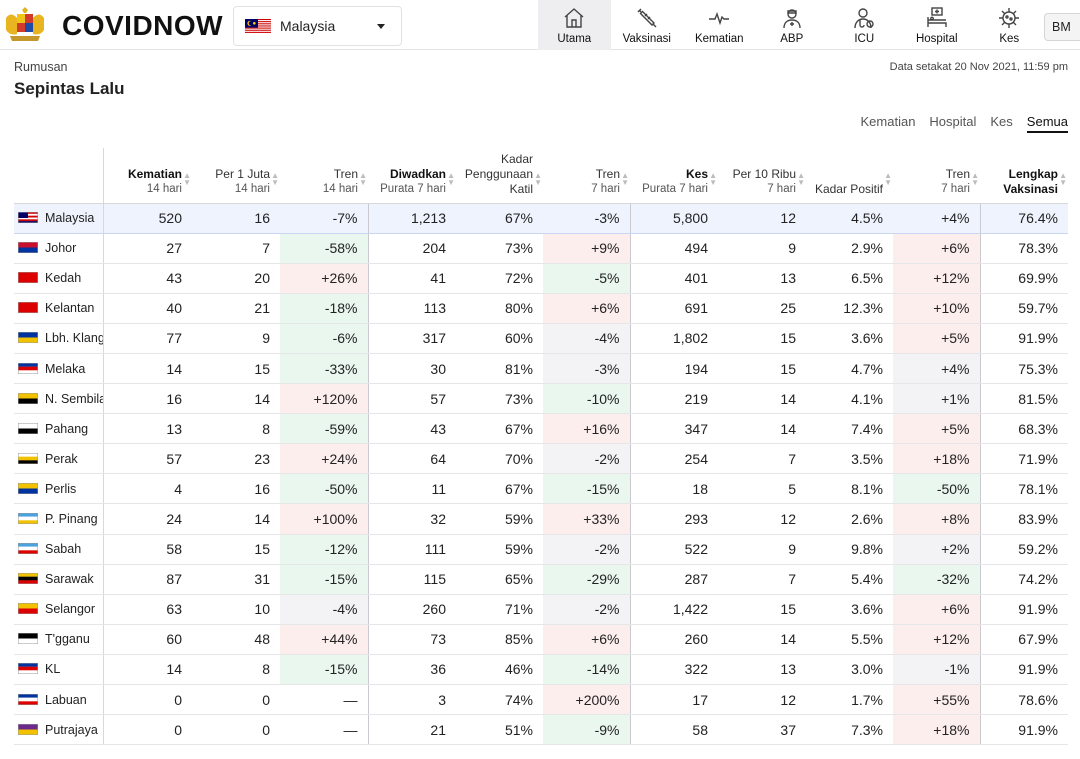 This screenshot has height=759, width=1080. I want to click on deaths-cell: 0, so click(147, 700).